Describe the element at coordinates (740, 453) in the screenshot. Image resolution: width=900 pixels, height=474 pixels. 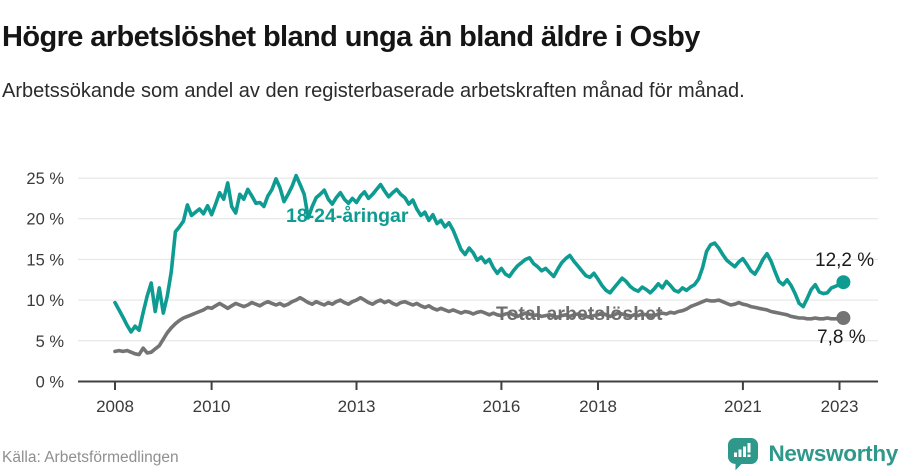
I see `logo-bar-medium` at that location.